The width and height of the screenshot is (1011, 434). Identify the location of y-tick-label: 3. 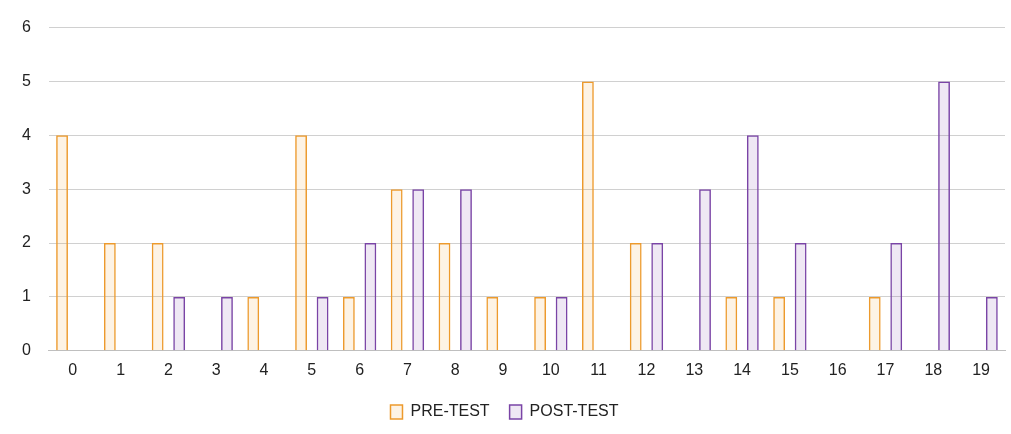
(26, 188).